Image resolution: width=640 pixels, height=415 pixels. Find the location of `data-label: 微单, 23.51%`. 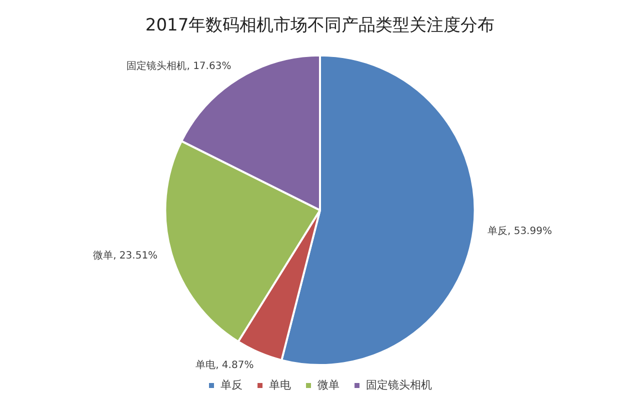

data-label: 微单, 23.51% is located at coordinates (125, 256).